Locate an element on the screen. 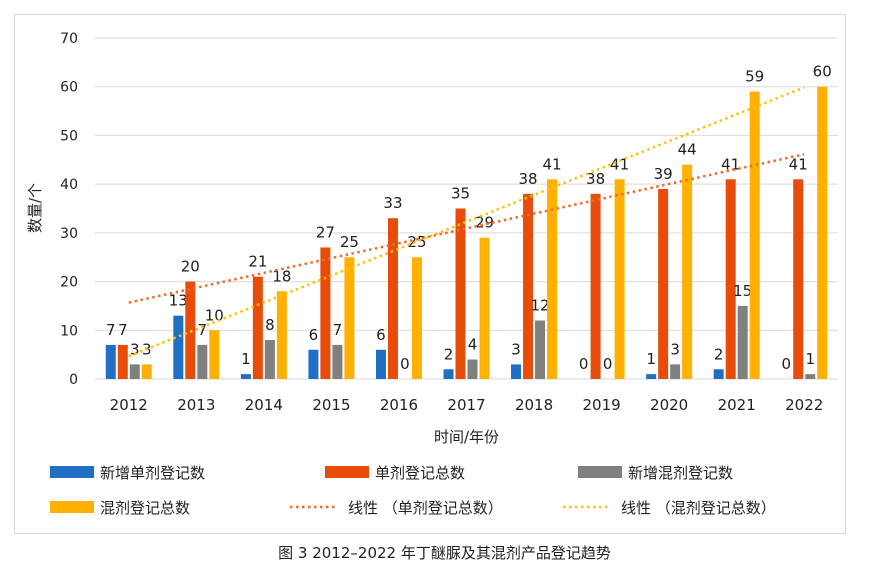 The width and height of the screenshot is (889, 578). y-tick-label: 70 is located at coordinates (69, 39).